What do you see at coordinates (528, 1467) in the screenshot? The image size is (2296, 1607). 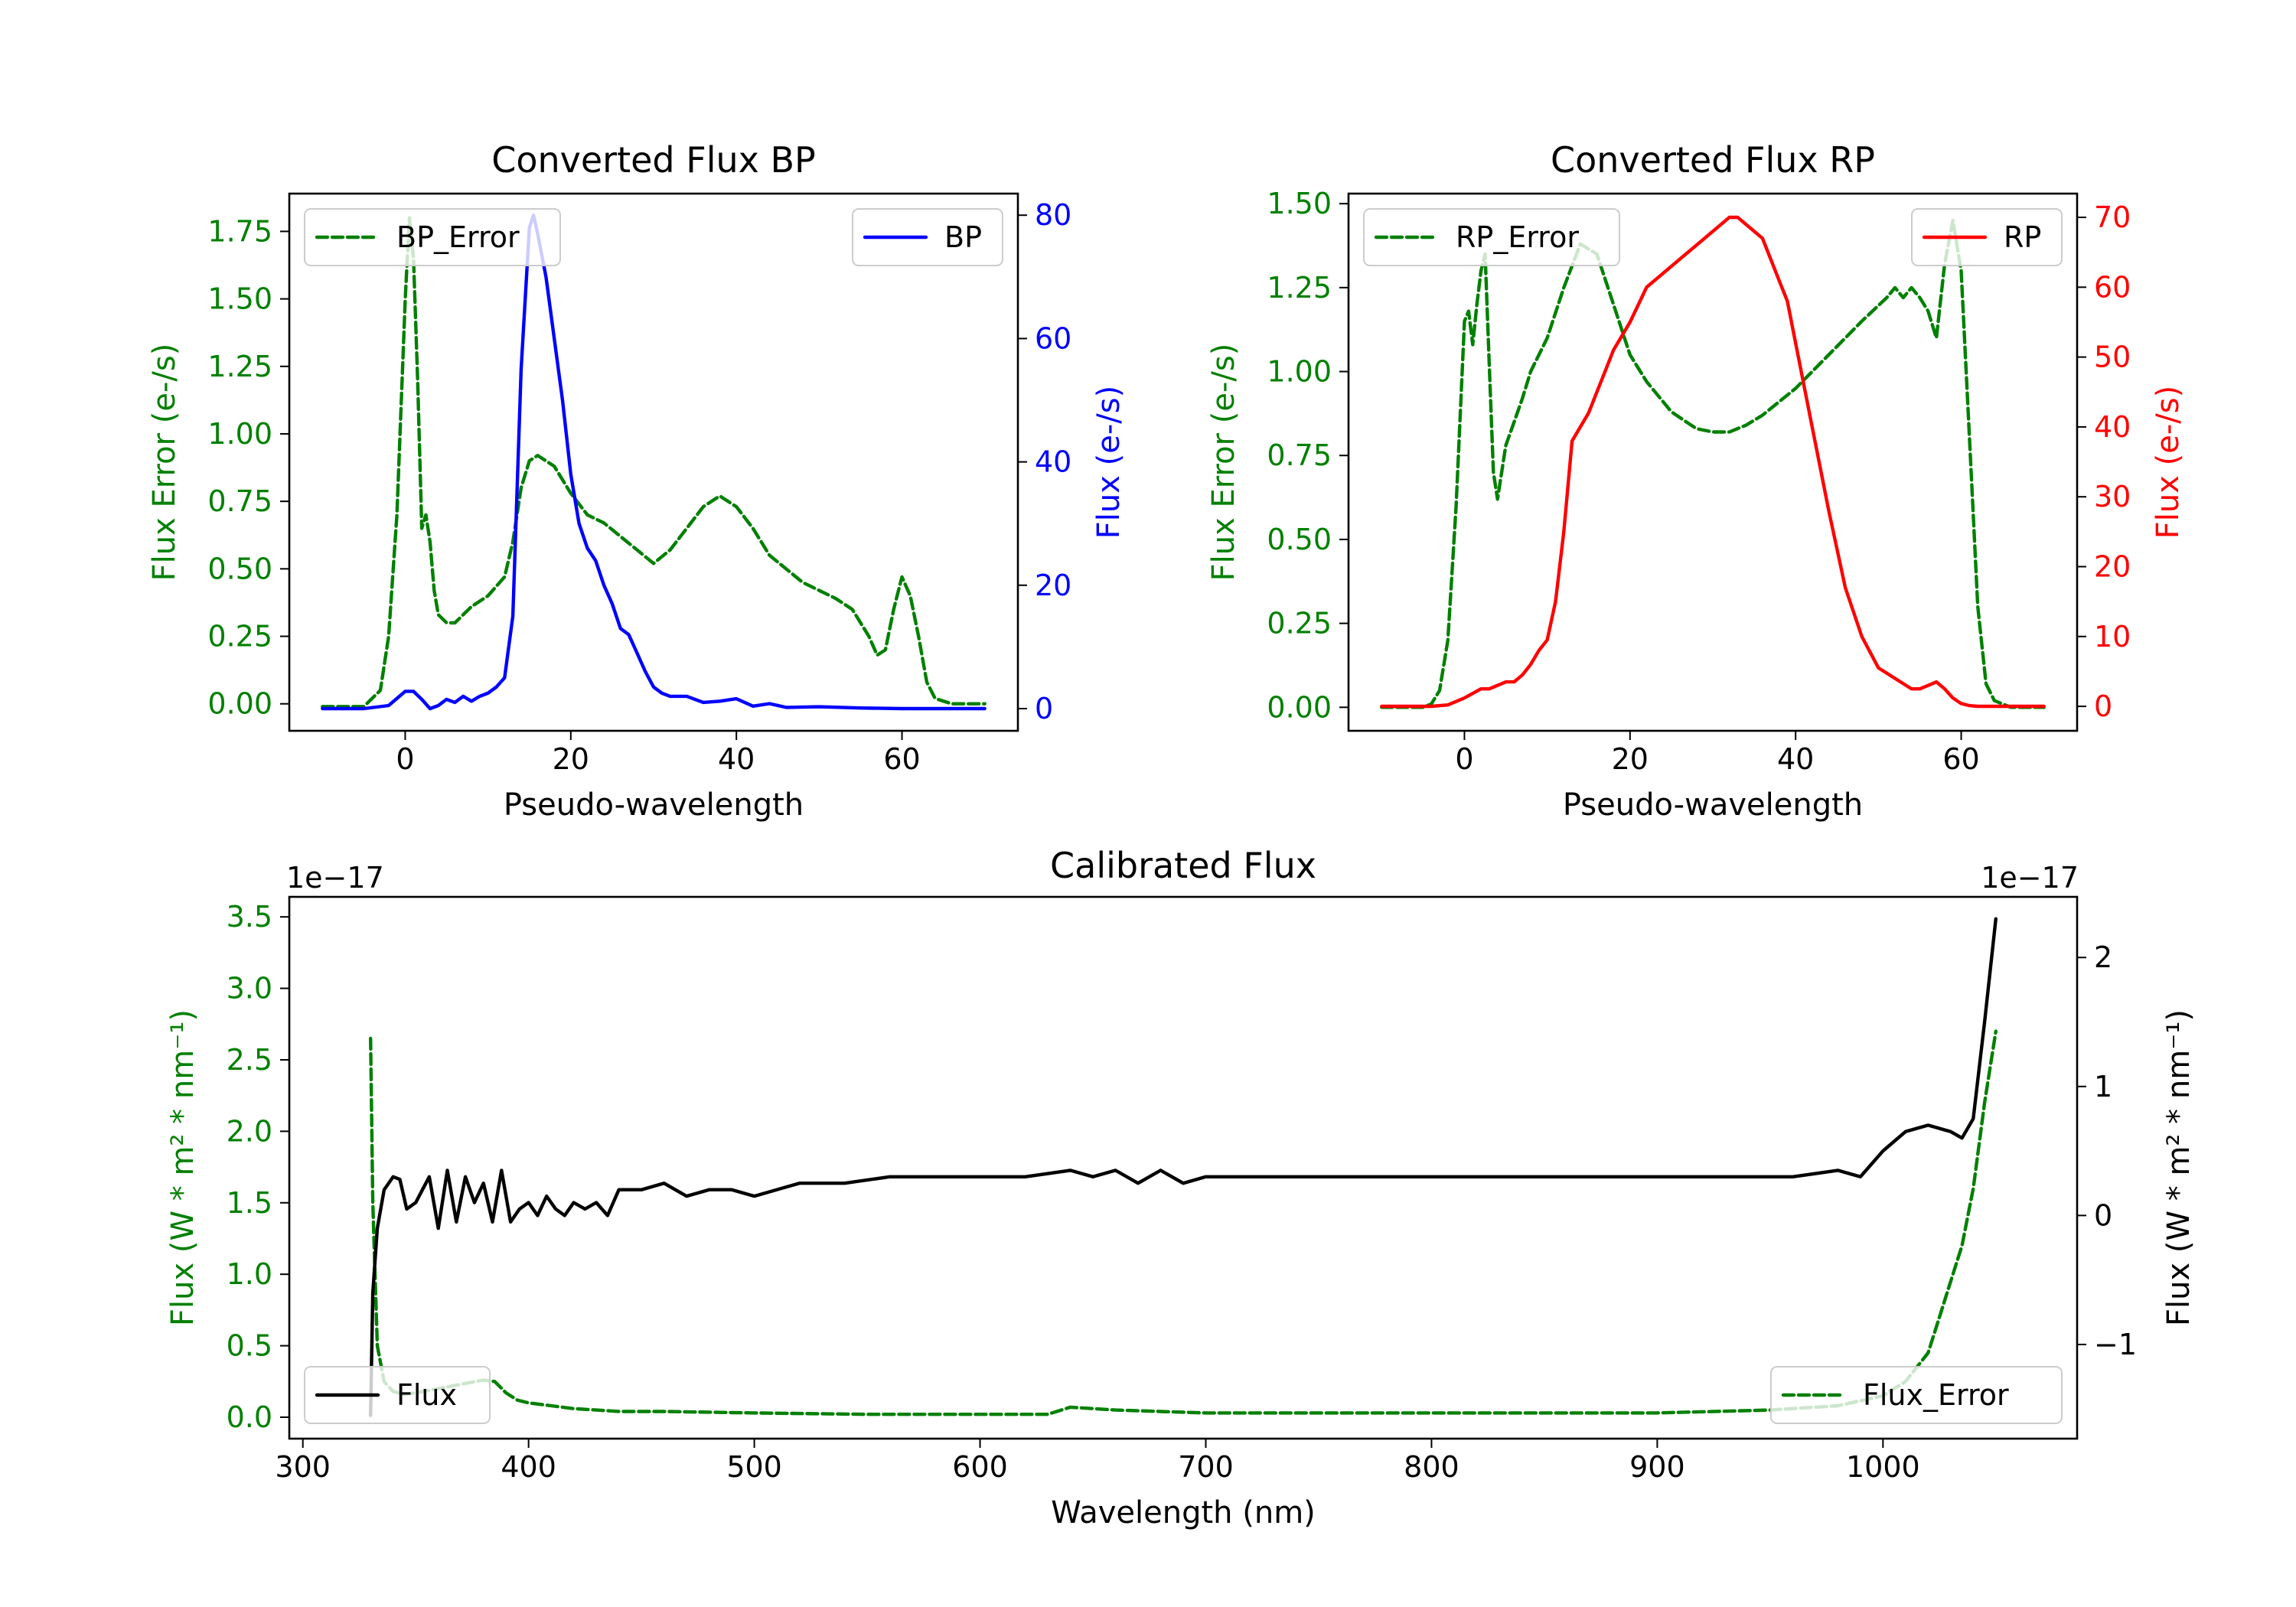 I see `calibrated-x-tick-label: 400` at bounding box center [528, 1467].